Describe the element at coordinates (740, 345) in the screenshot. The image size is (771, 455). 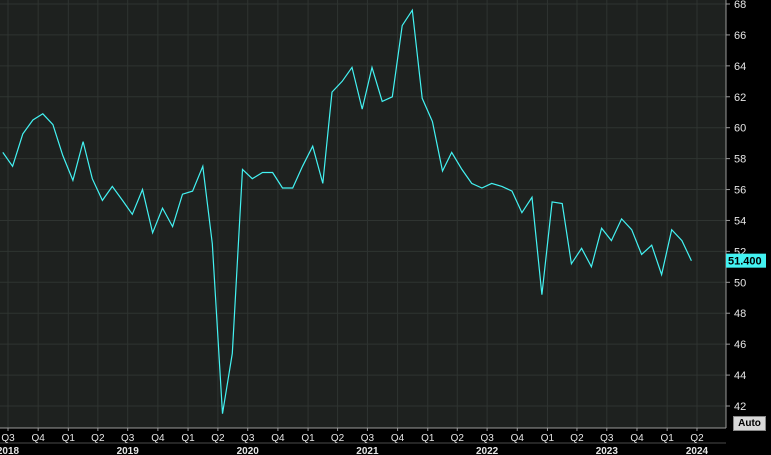
I see `y-tick-label: 46` at that location.